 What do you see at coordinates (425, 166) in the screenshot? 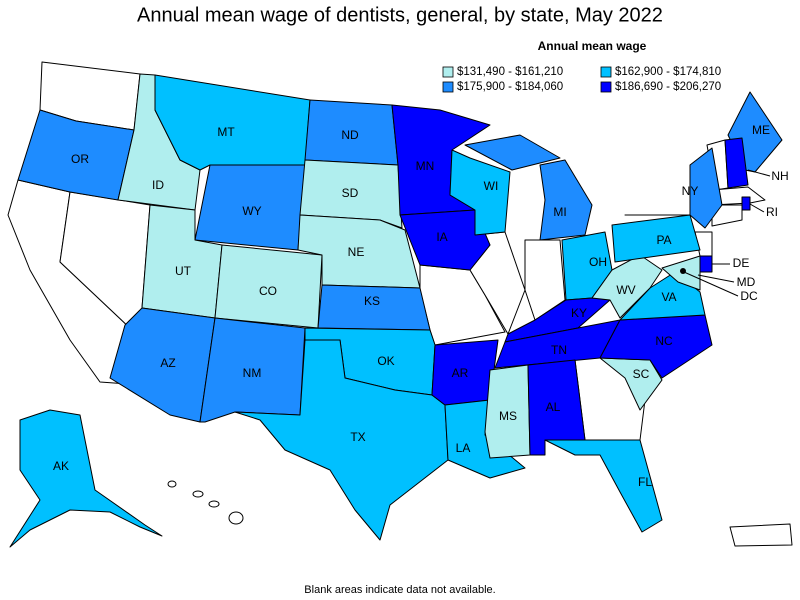
I see `state-label: MN` at bounding box center [425, 166].